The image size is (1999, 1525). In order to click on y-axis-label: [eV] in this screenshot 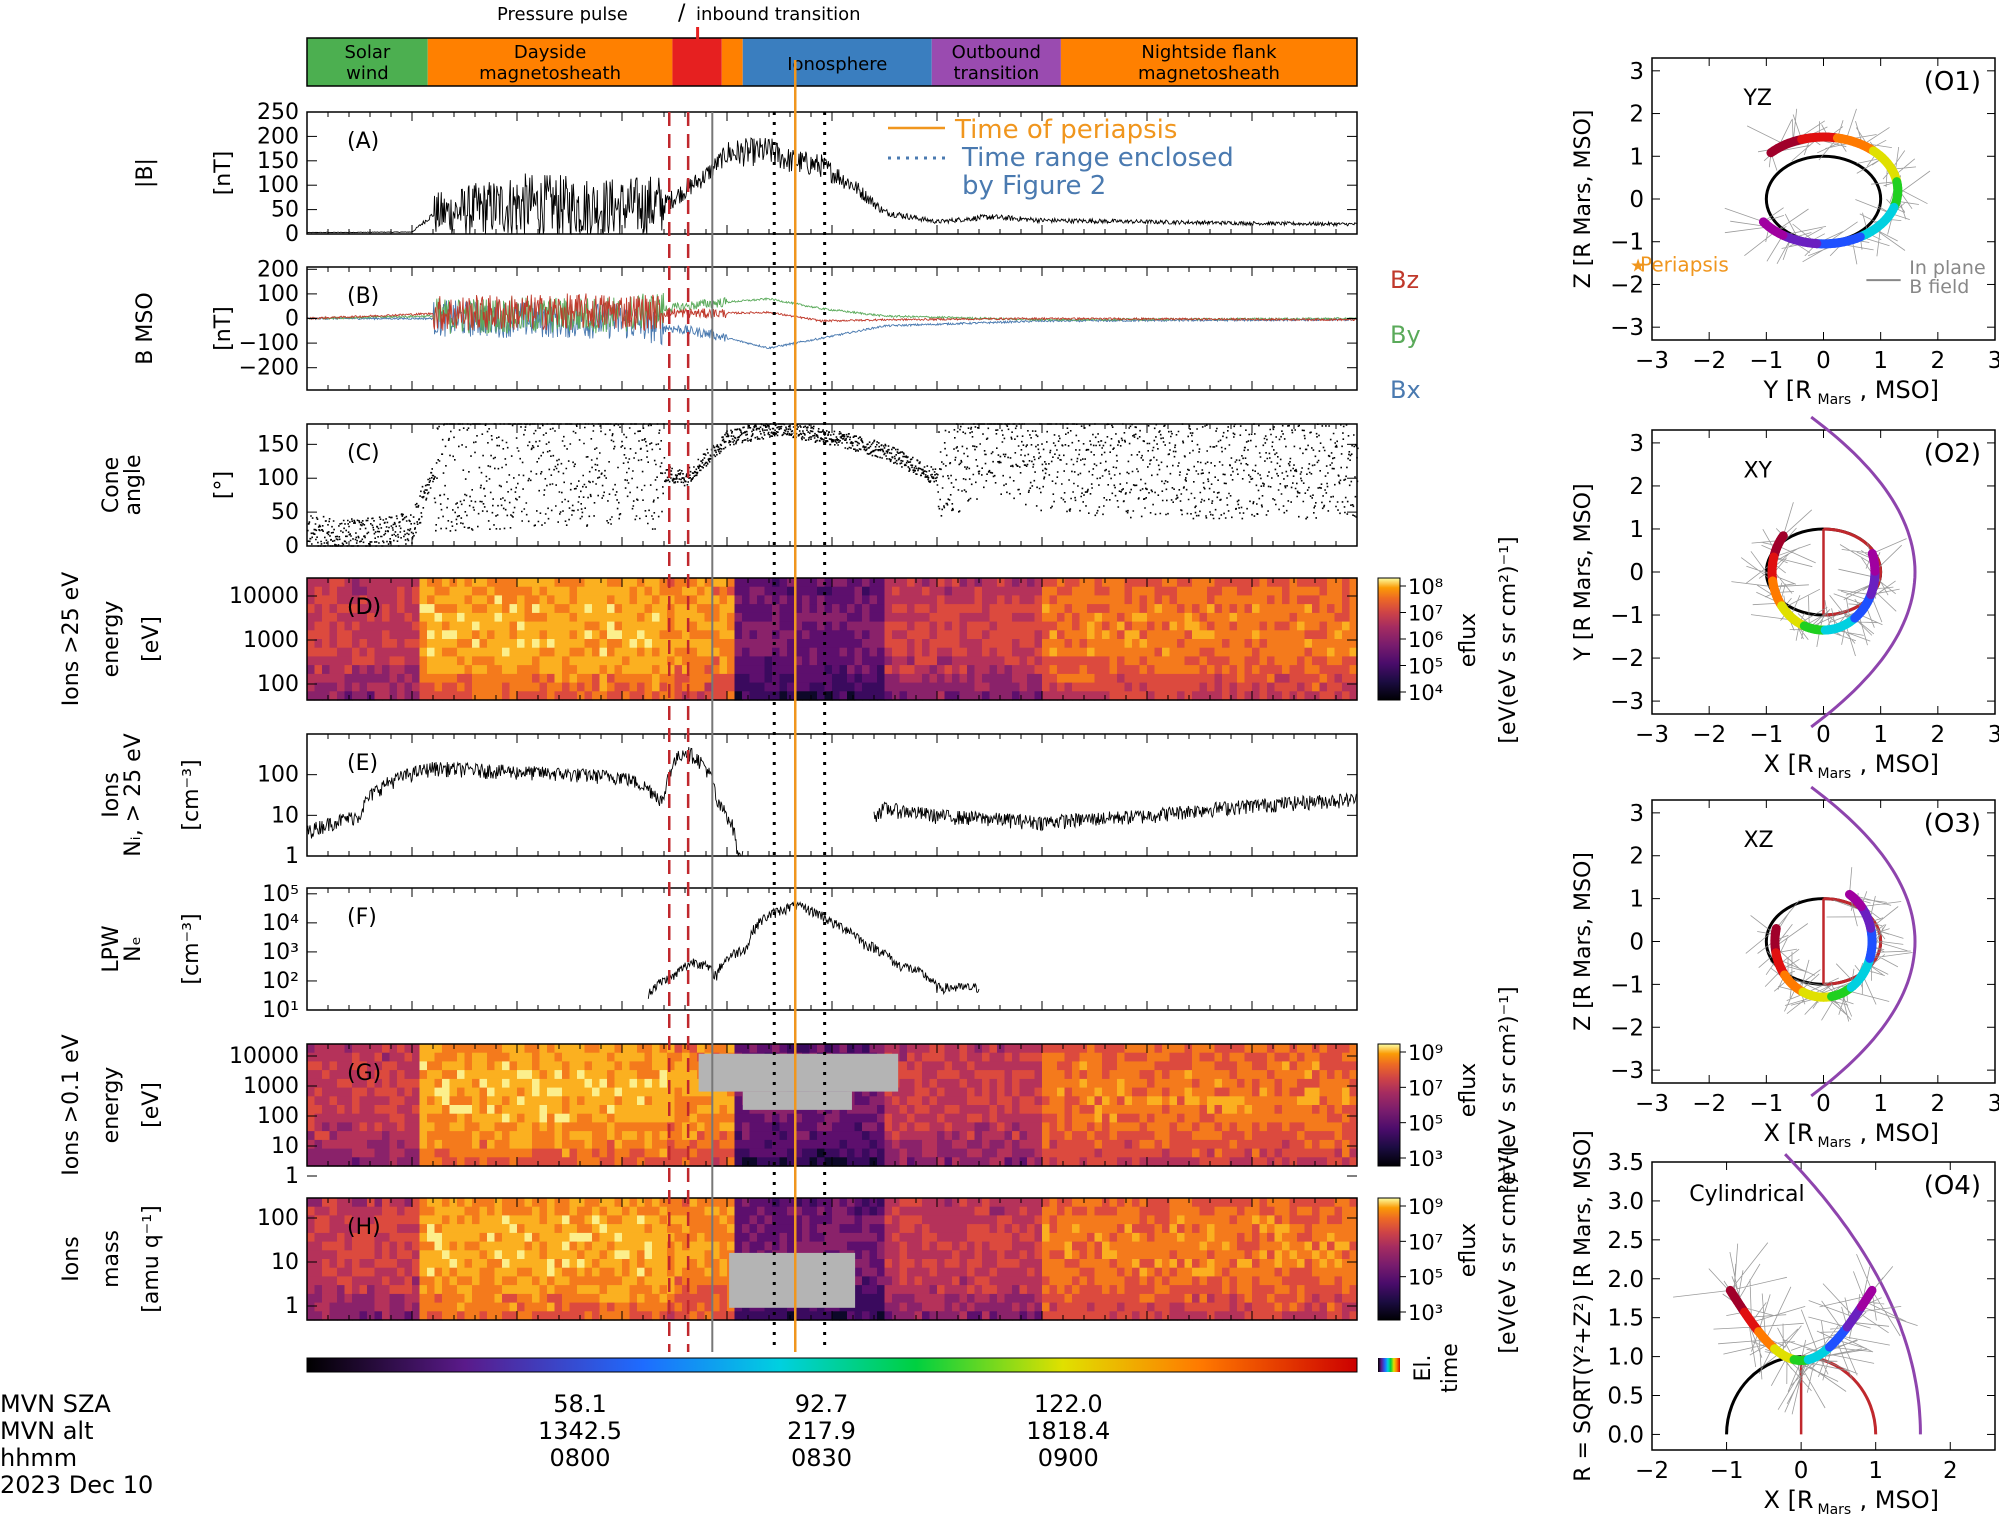, I will do `click(151, 1105)`.